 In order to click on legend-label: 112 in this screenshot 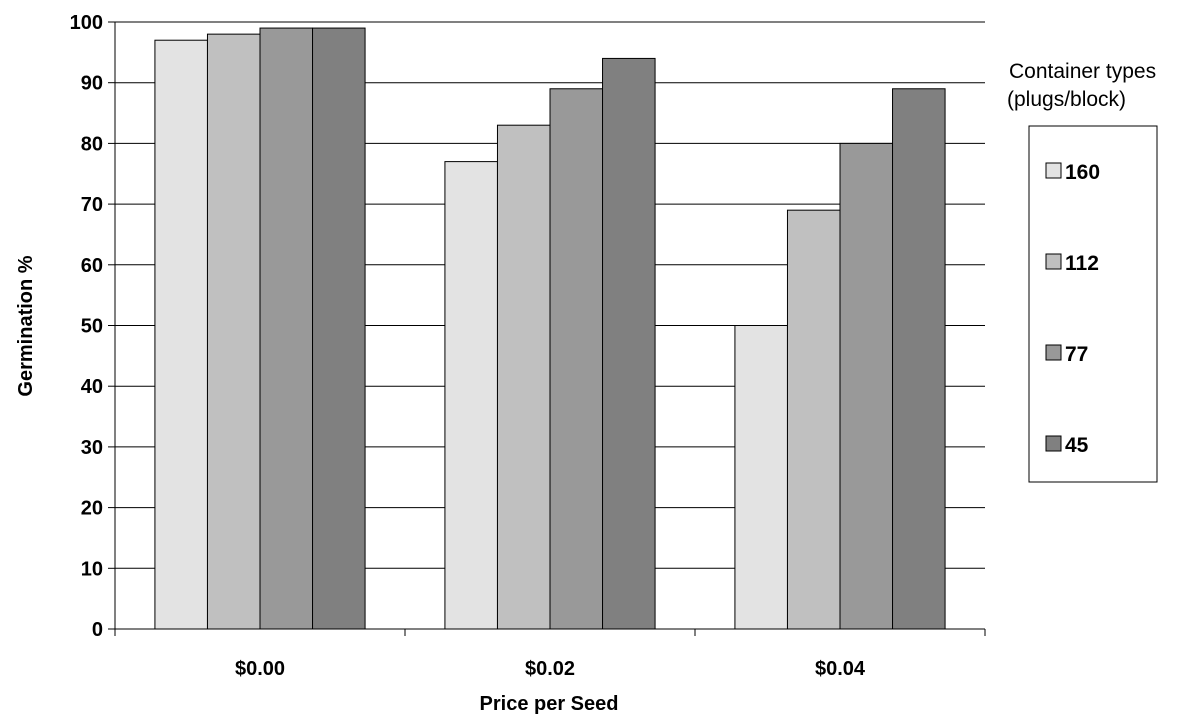, I will do `click(1082, 263)`.